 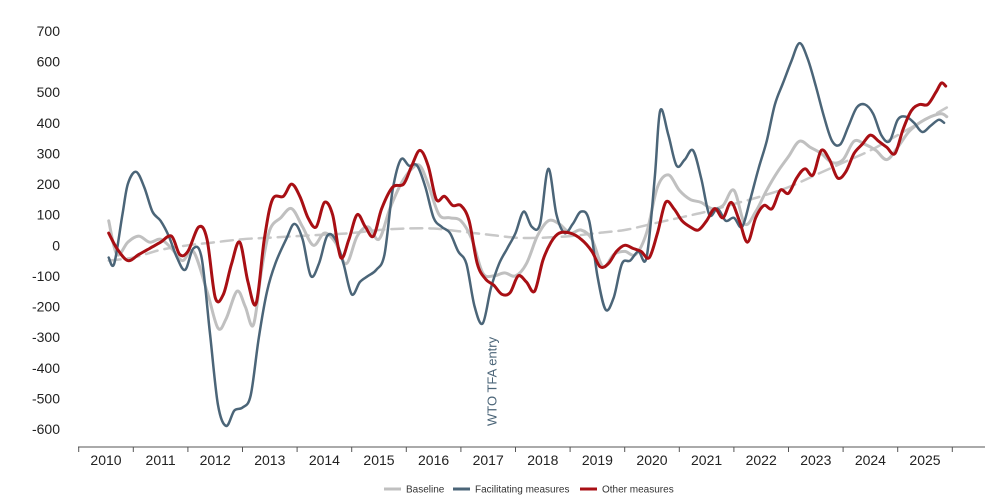 What do you see at coordinates (522, 490) in the screenshot?
I see `legend-label-facilitating: Facilitating measures` at bounding box center [522, 490].